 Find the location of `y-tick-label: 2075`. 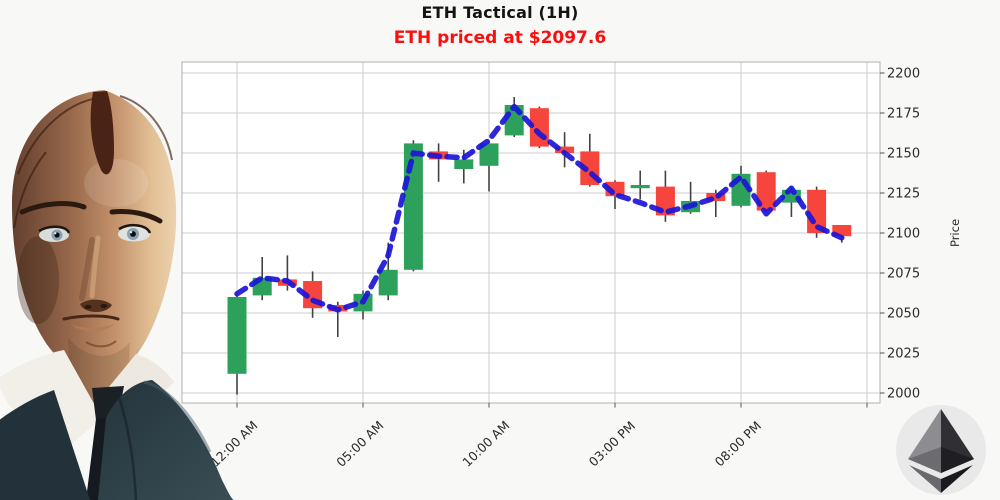

y-tick-label: 2075 is located at coordinates (903, 274).